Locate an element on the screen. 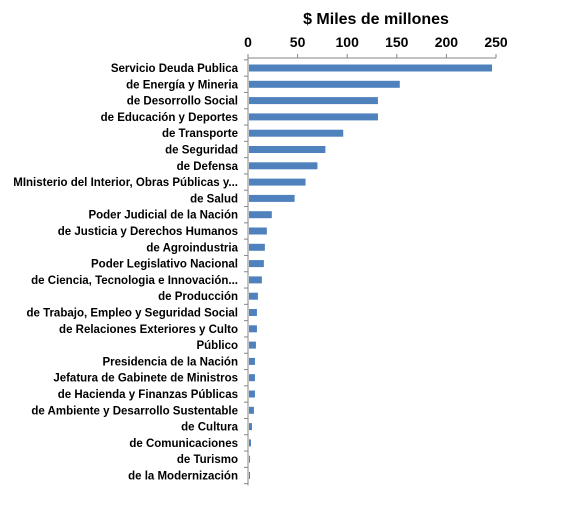 This screenshot has height=508, width=561. category-label: Presidencia de la Nación is located at coordinates (170, 362).